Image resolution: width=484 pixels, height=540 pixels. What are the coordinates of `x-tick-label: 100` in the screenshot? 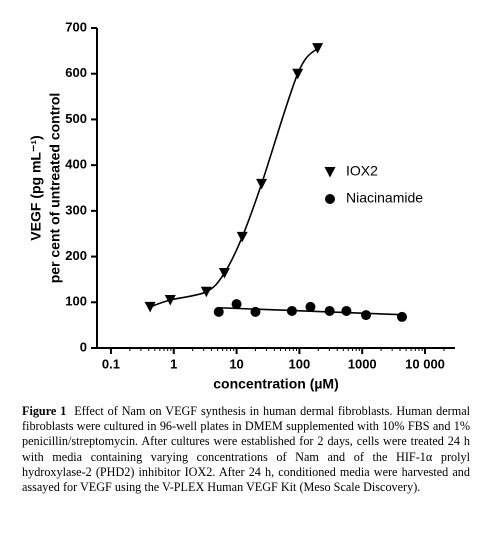 It's located at (300, 363).